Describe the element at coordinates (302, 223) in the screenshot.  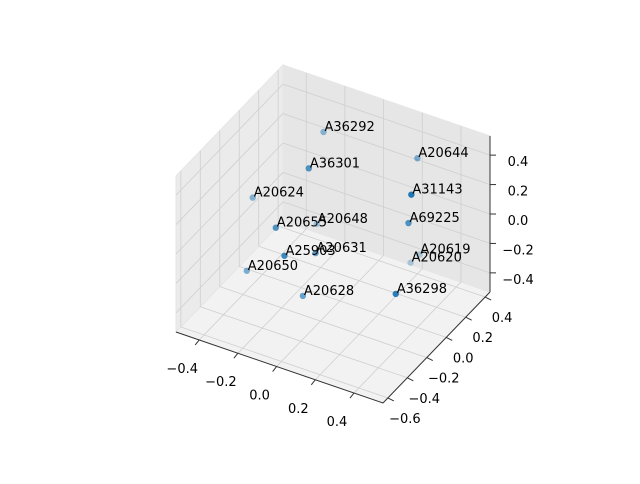
I see `point-label: A20655` at that location.